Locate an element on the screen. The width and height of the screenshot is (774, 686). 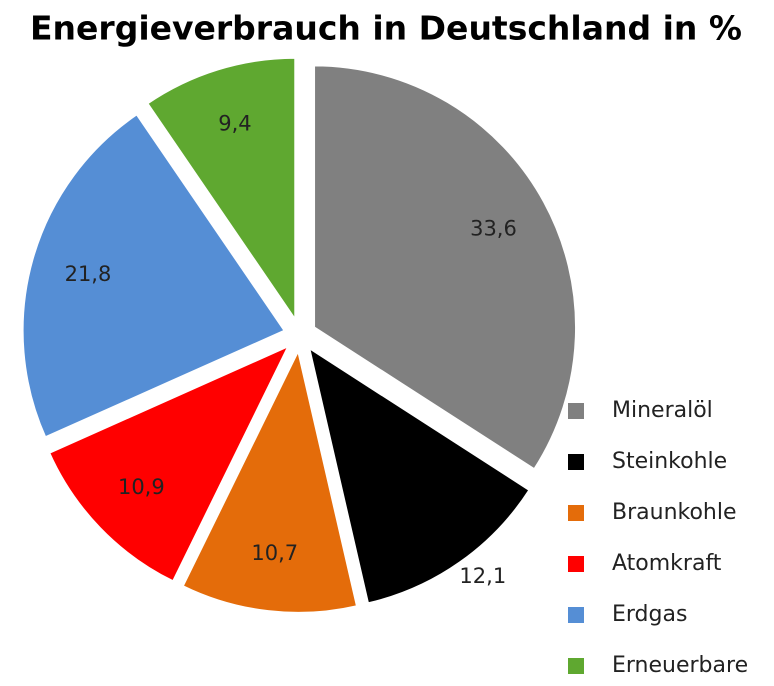
legend-label: Erneuerbare is located at coordinates (680, 665).